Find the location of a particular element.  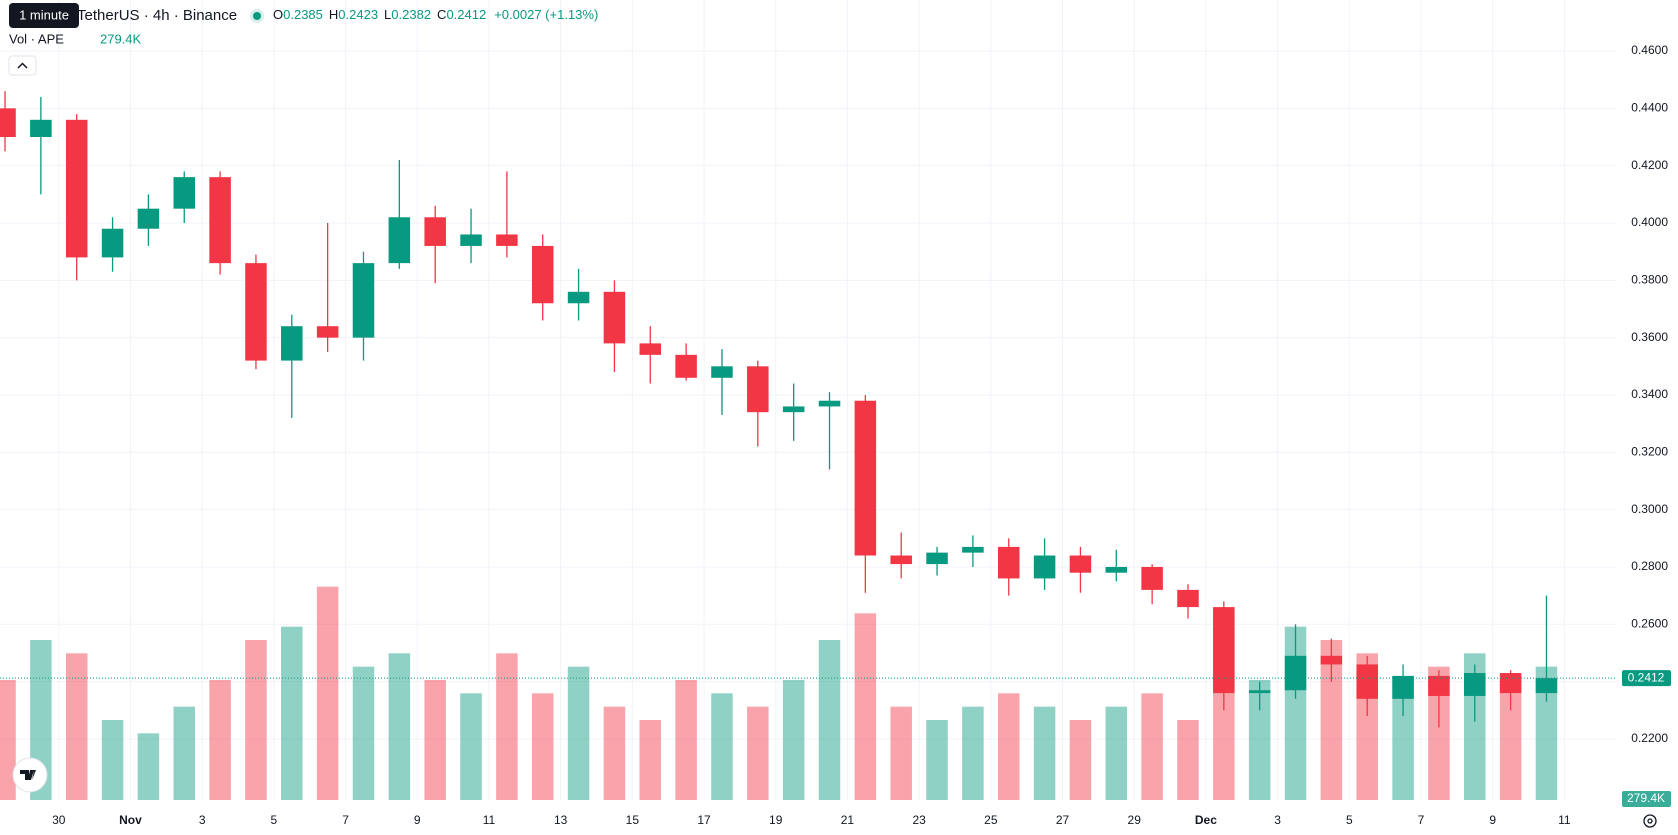

x-tick-label: 27 is located at coordinates (1063, 820).